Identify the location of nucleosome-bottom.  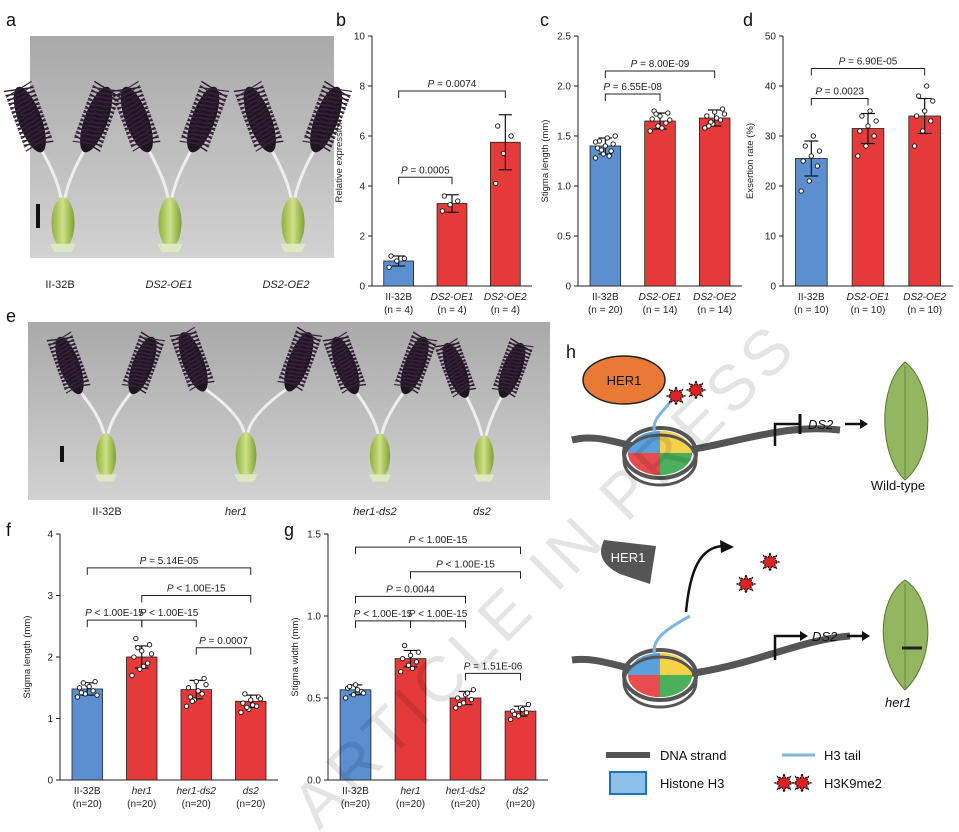
(660, 678).